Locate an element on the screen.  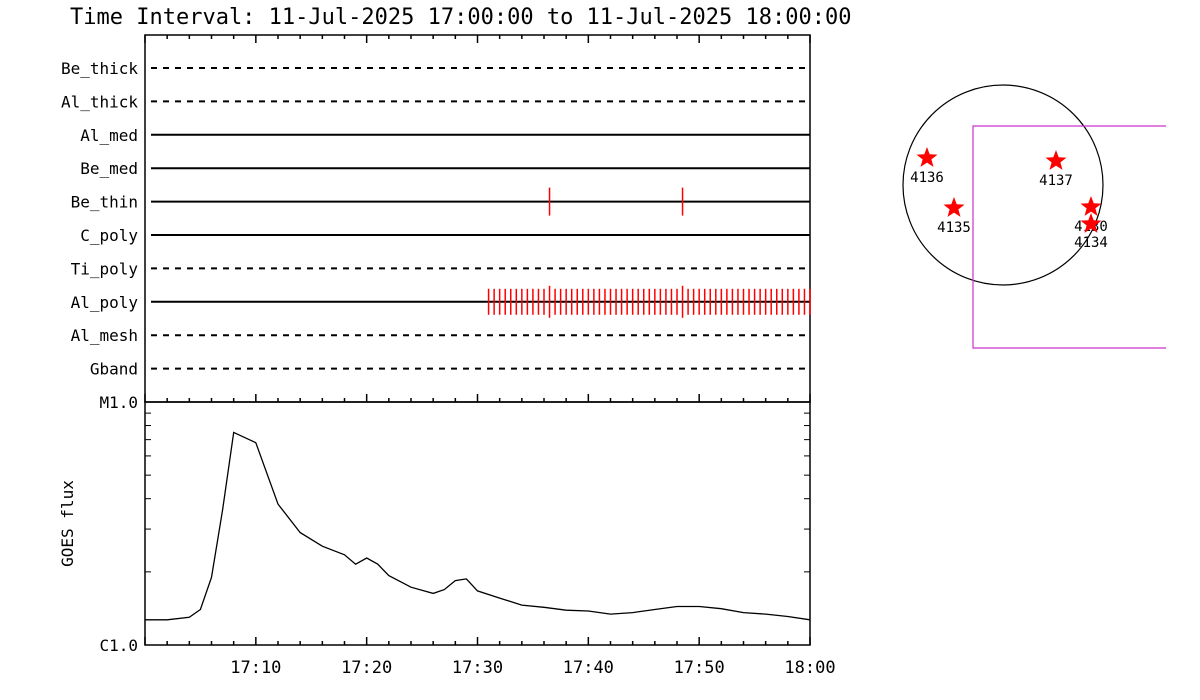
timeline-row-label: Be_thick is located at coordinates (99, 68).